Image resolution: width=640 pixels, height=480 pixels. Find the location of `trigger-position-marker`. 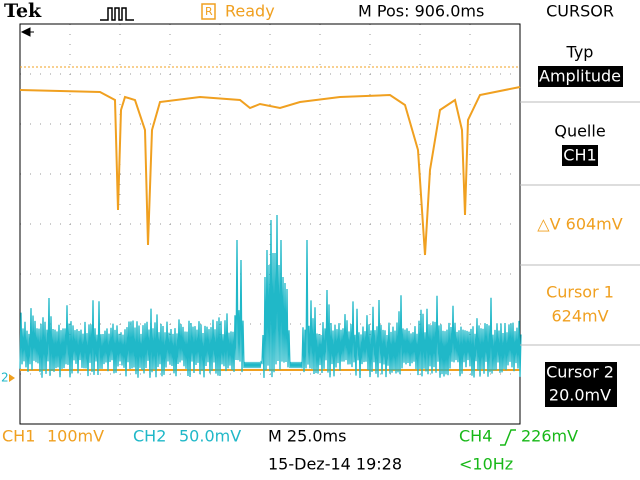

trigger-position-marker is located at coordinates (27, 32).